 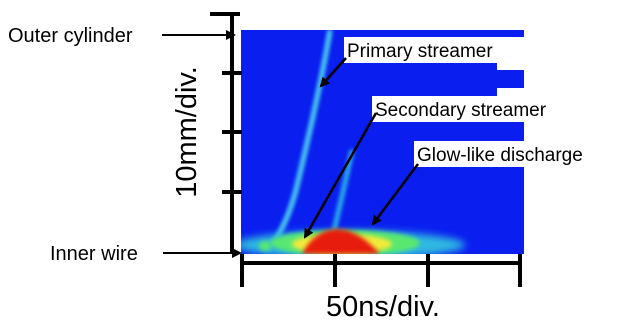 I want to click on y-scale-label: 10mm/div., so click(x=187, y=132).